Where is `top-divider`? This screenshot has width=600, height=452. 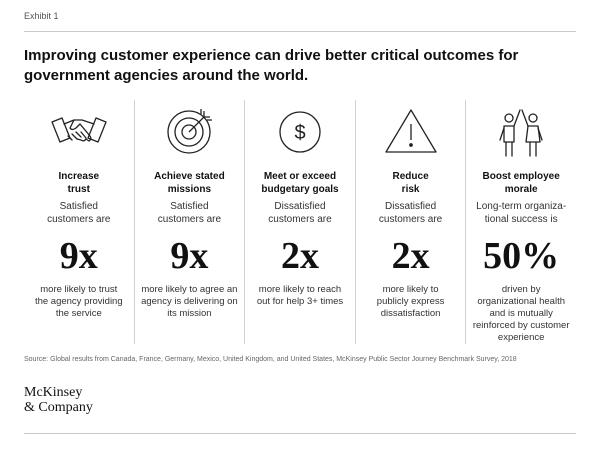
top-divider is located at coordinates (300, 31).